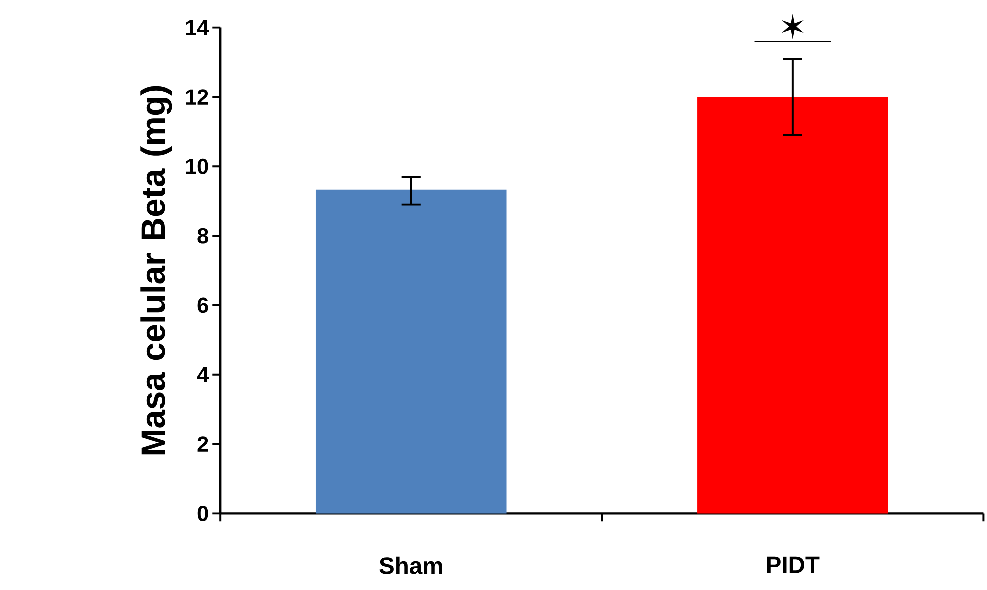 The height and width of the screenshot is (590, 987). I want to click on y-tick-label: 4, so click(203, 374).